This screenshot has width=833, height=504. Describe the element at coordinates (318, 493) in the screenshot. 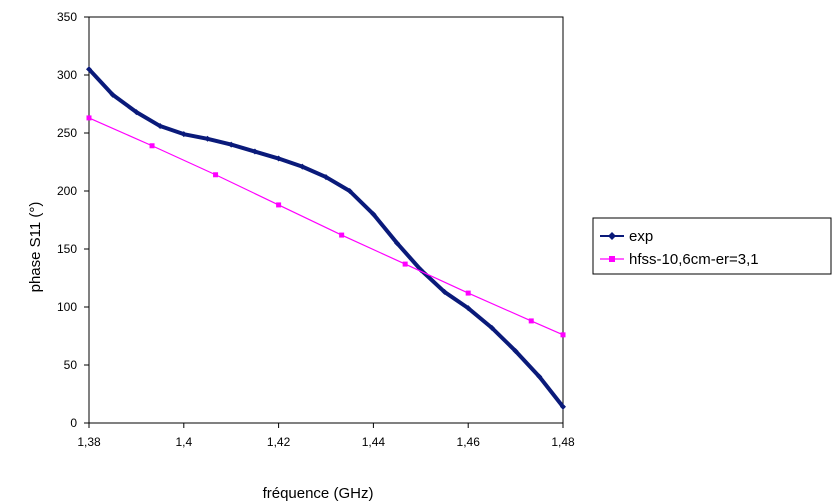

I see `x-axis-label: fréquence (GHz)` at that location.